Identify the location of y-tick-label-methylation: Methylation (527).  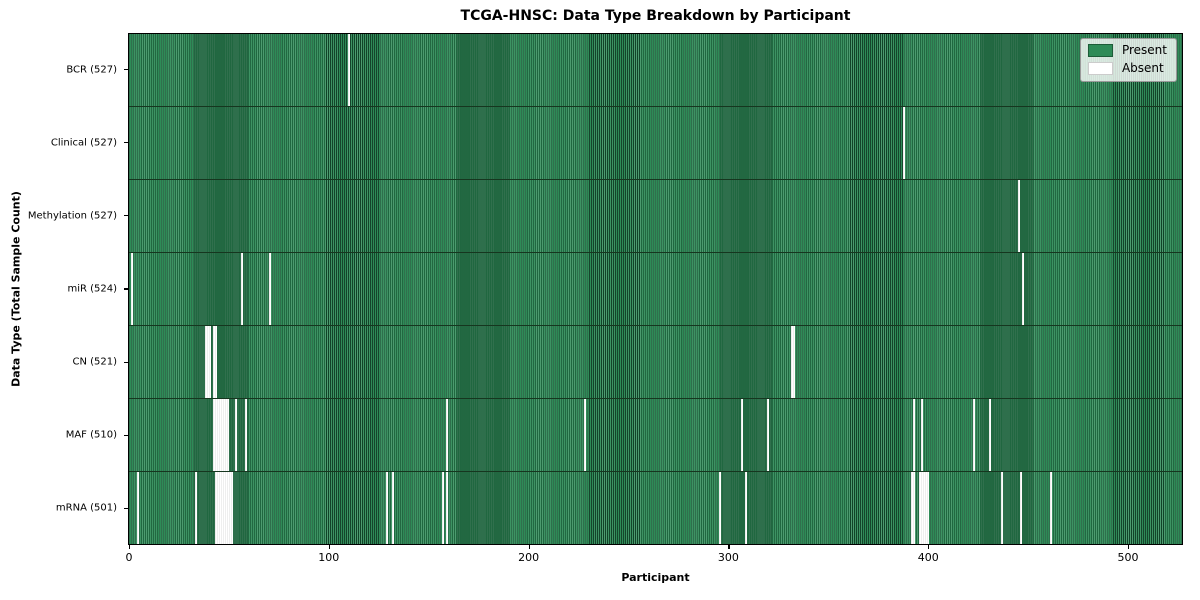
(72, 216).